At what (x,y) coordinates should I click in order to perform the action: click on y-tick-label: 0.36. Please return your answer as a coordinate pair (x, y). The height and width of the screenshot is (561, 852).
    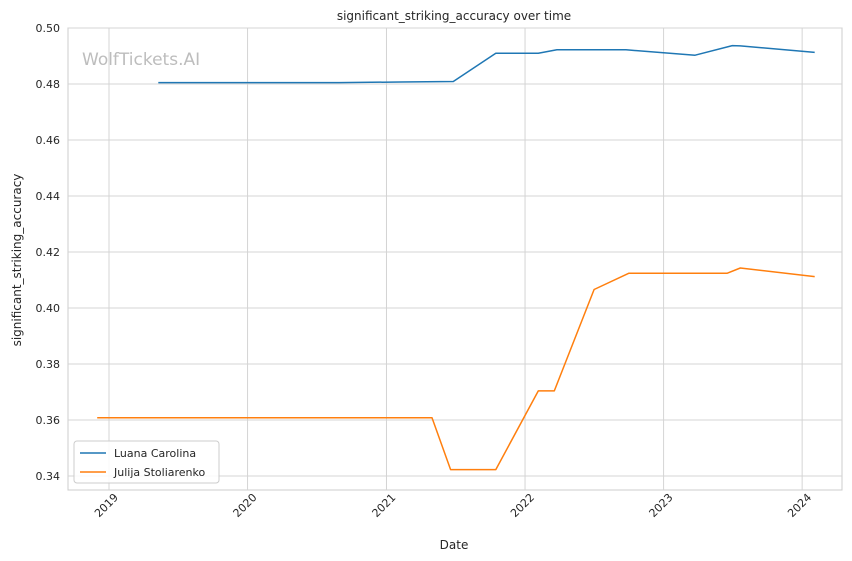
    Looking at the image, I should click on (48, 420).